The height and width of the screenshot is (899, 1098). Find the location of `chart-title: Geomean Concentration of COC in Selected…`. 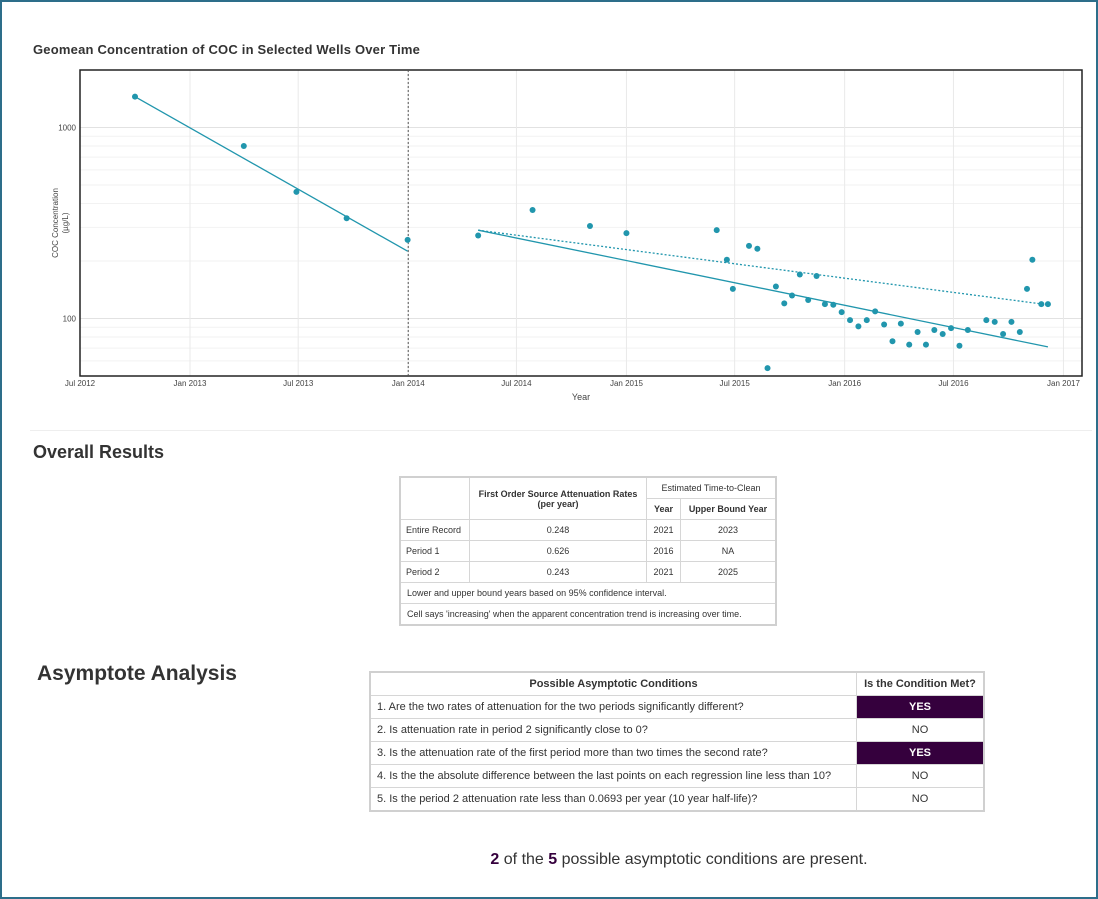

chart-title: Geomean Concentration of COC in Selected… is located at coordinates (227, 49).